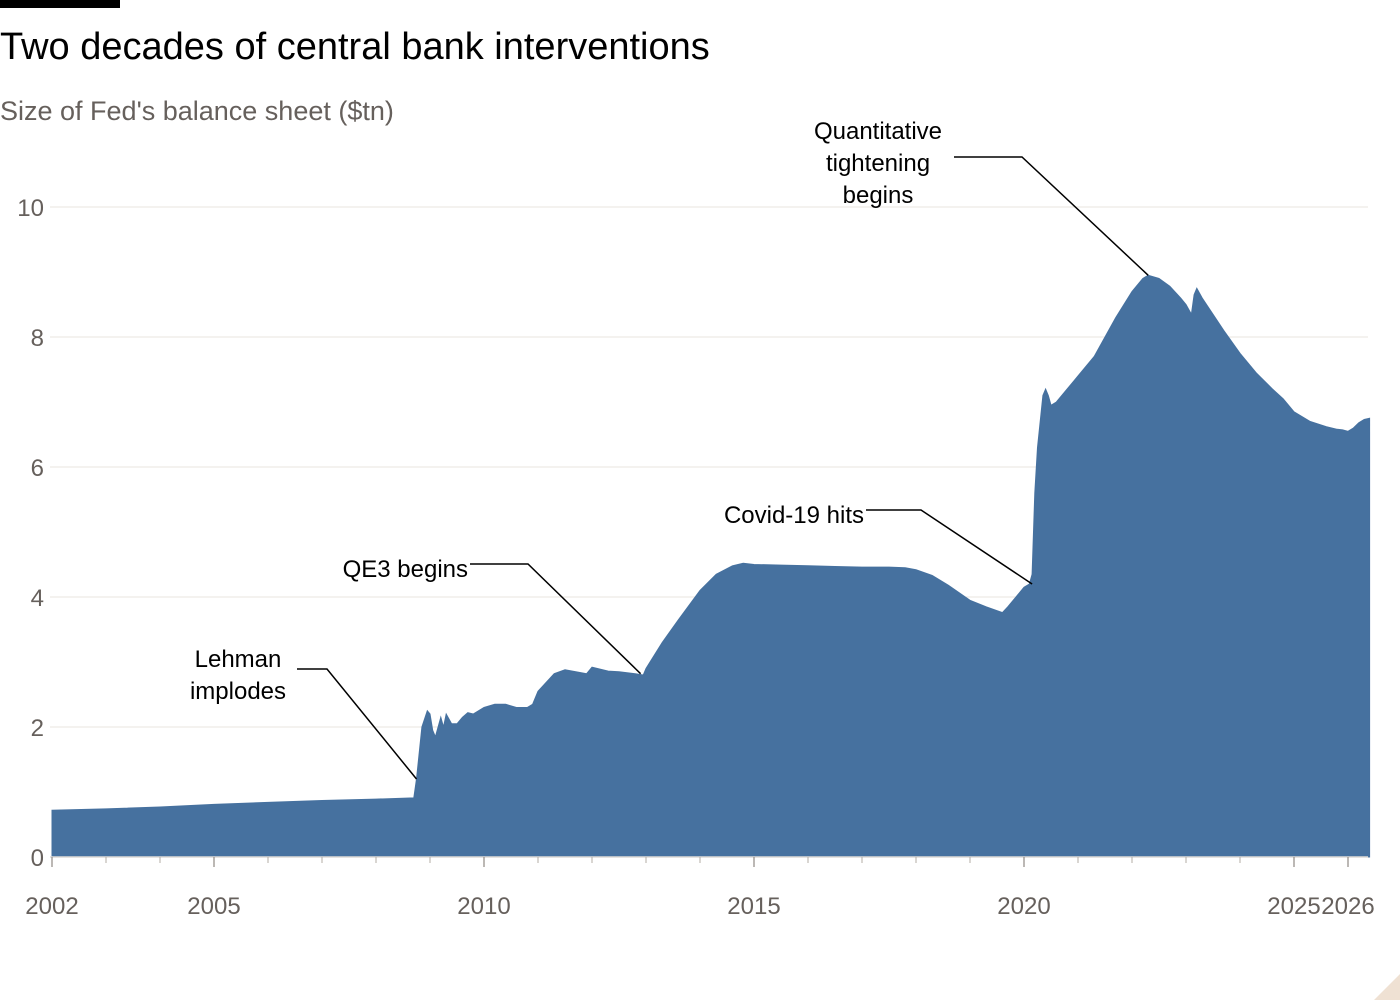 This screenshot has height=1000, width=1400. What do you see at coordinates (37, 338) in the screenshot?
I see `y-tick-label: 8` at bounding box center [37, 338].